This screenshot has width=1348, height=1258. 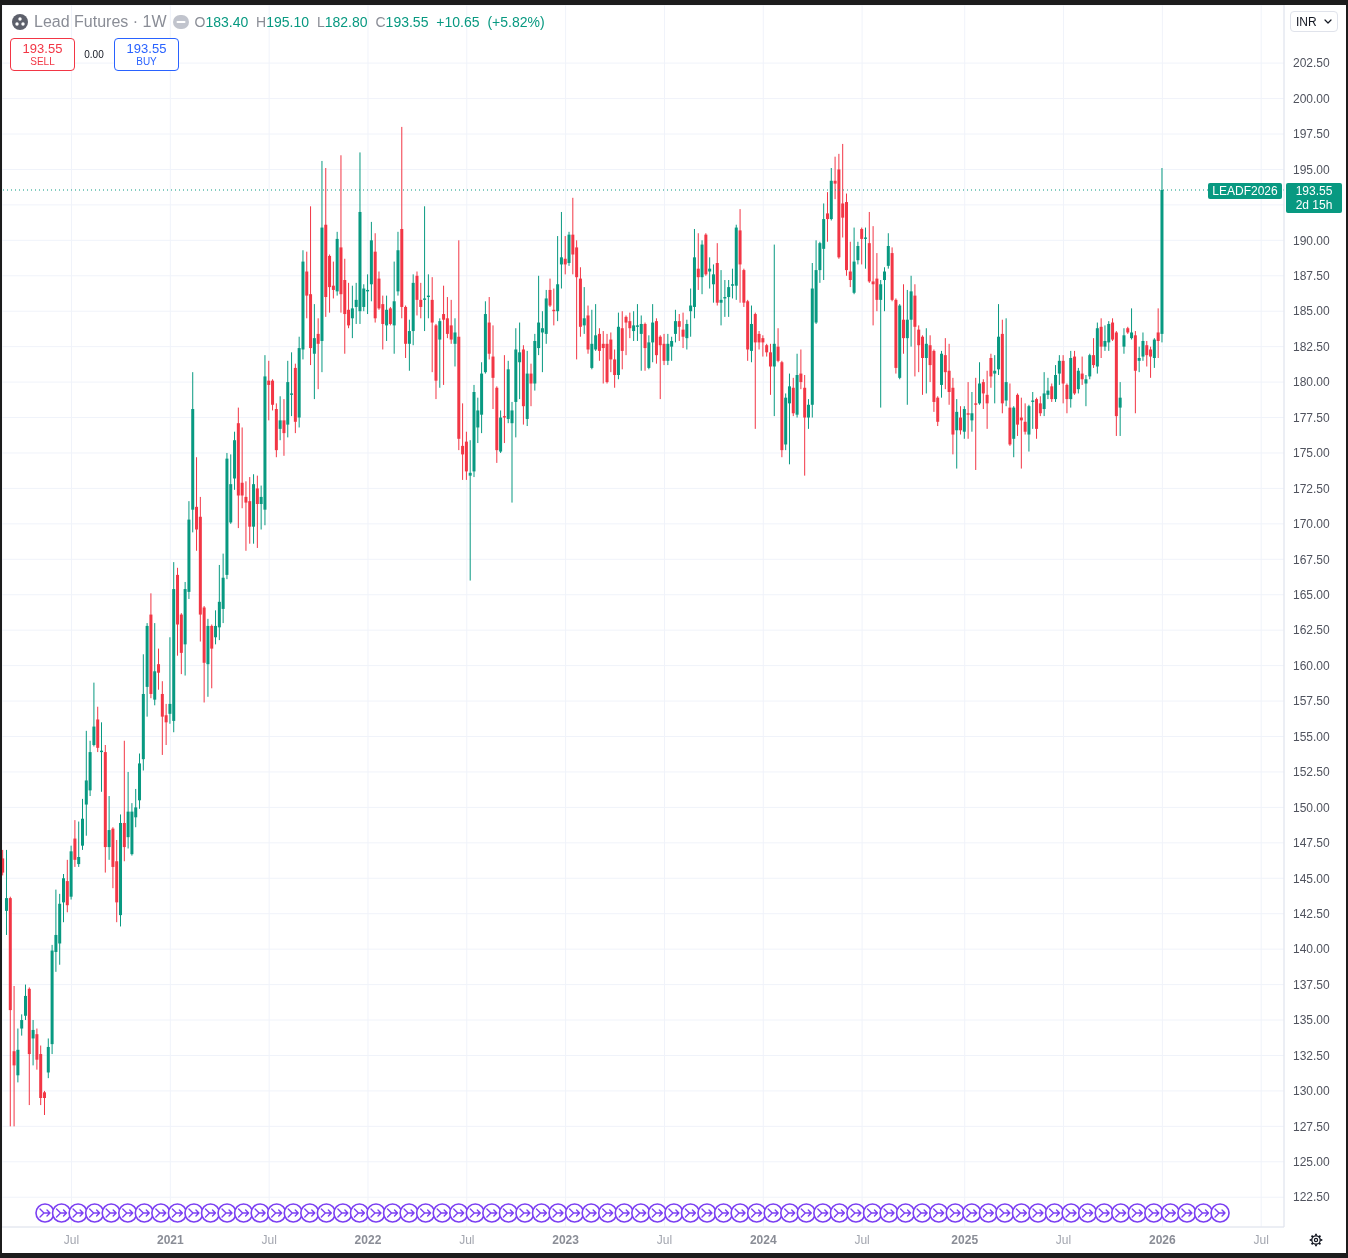 I want to click on y-tick-label: 202.50, so click(x=1312, y=63).